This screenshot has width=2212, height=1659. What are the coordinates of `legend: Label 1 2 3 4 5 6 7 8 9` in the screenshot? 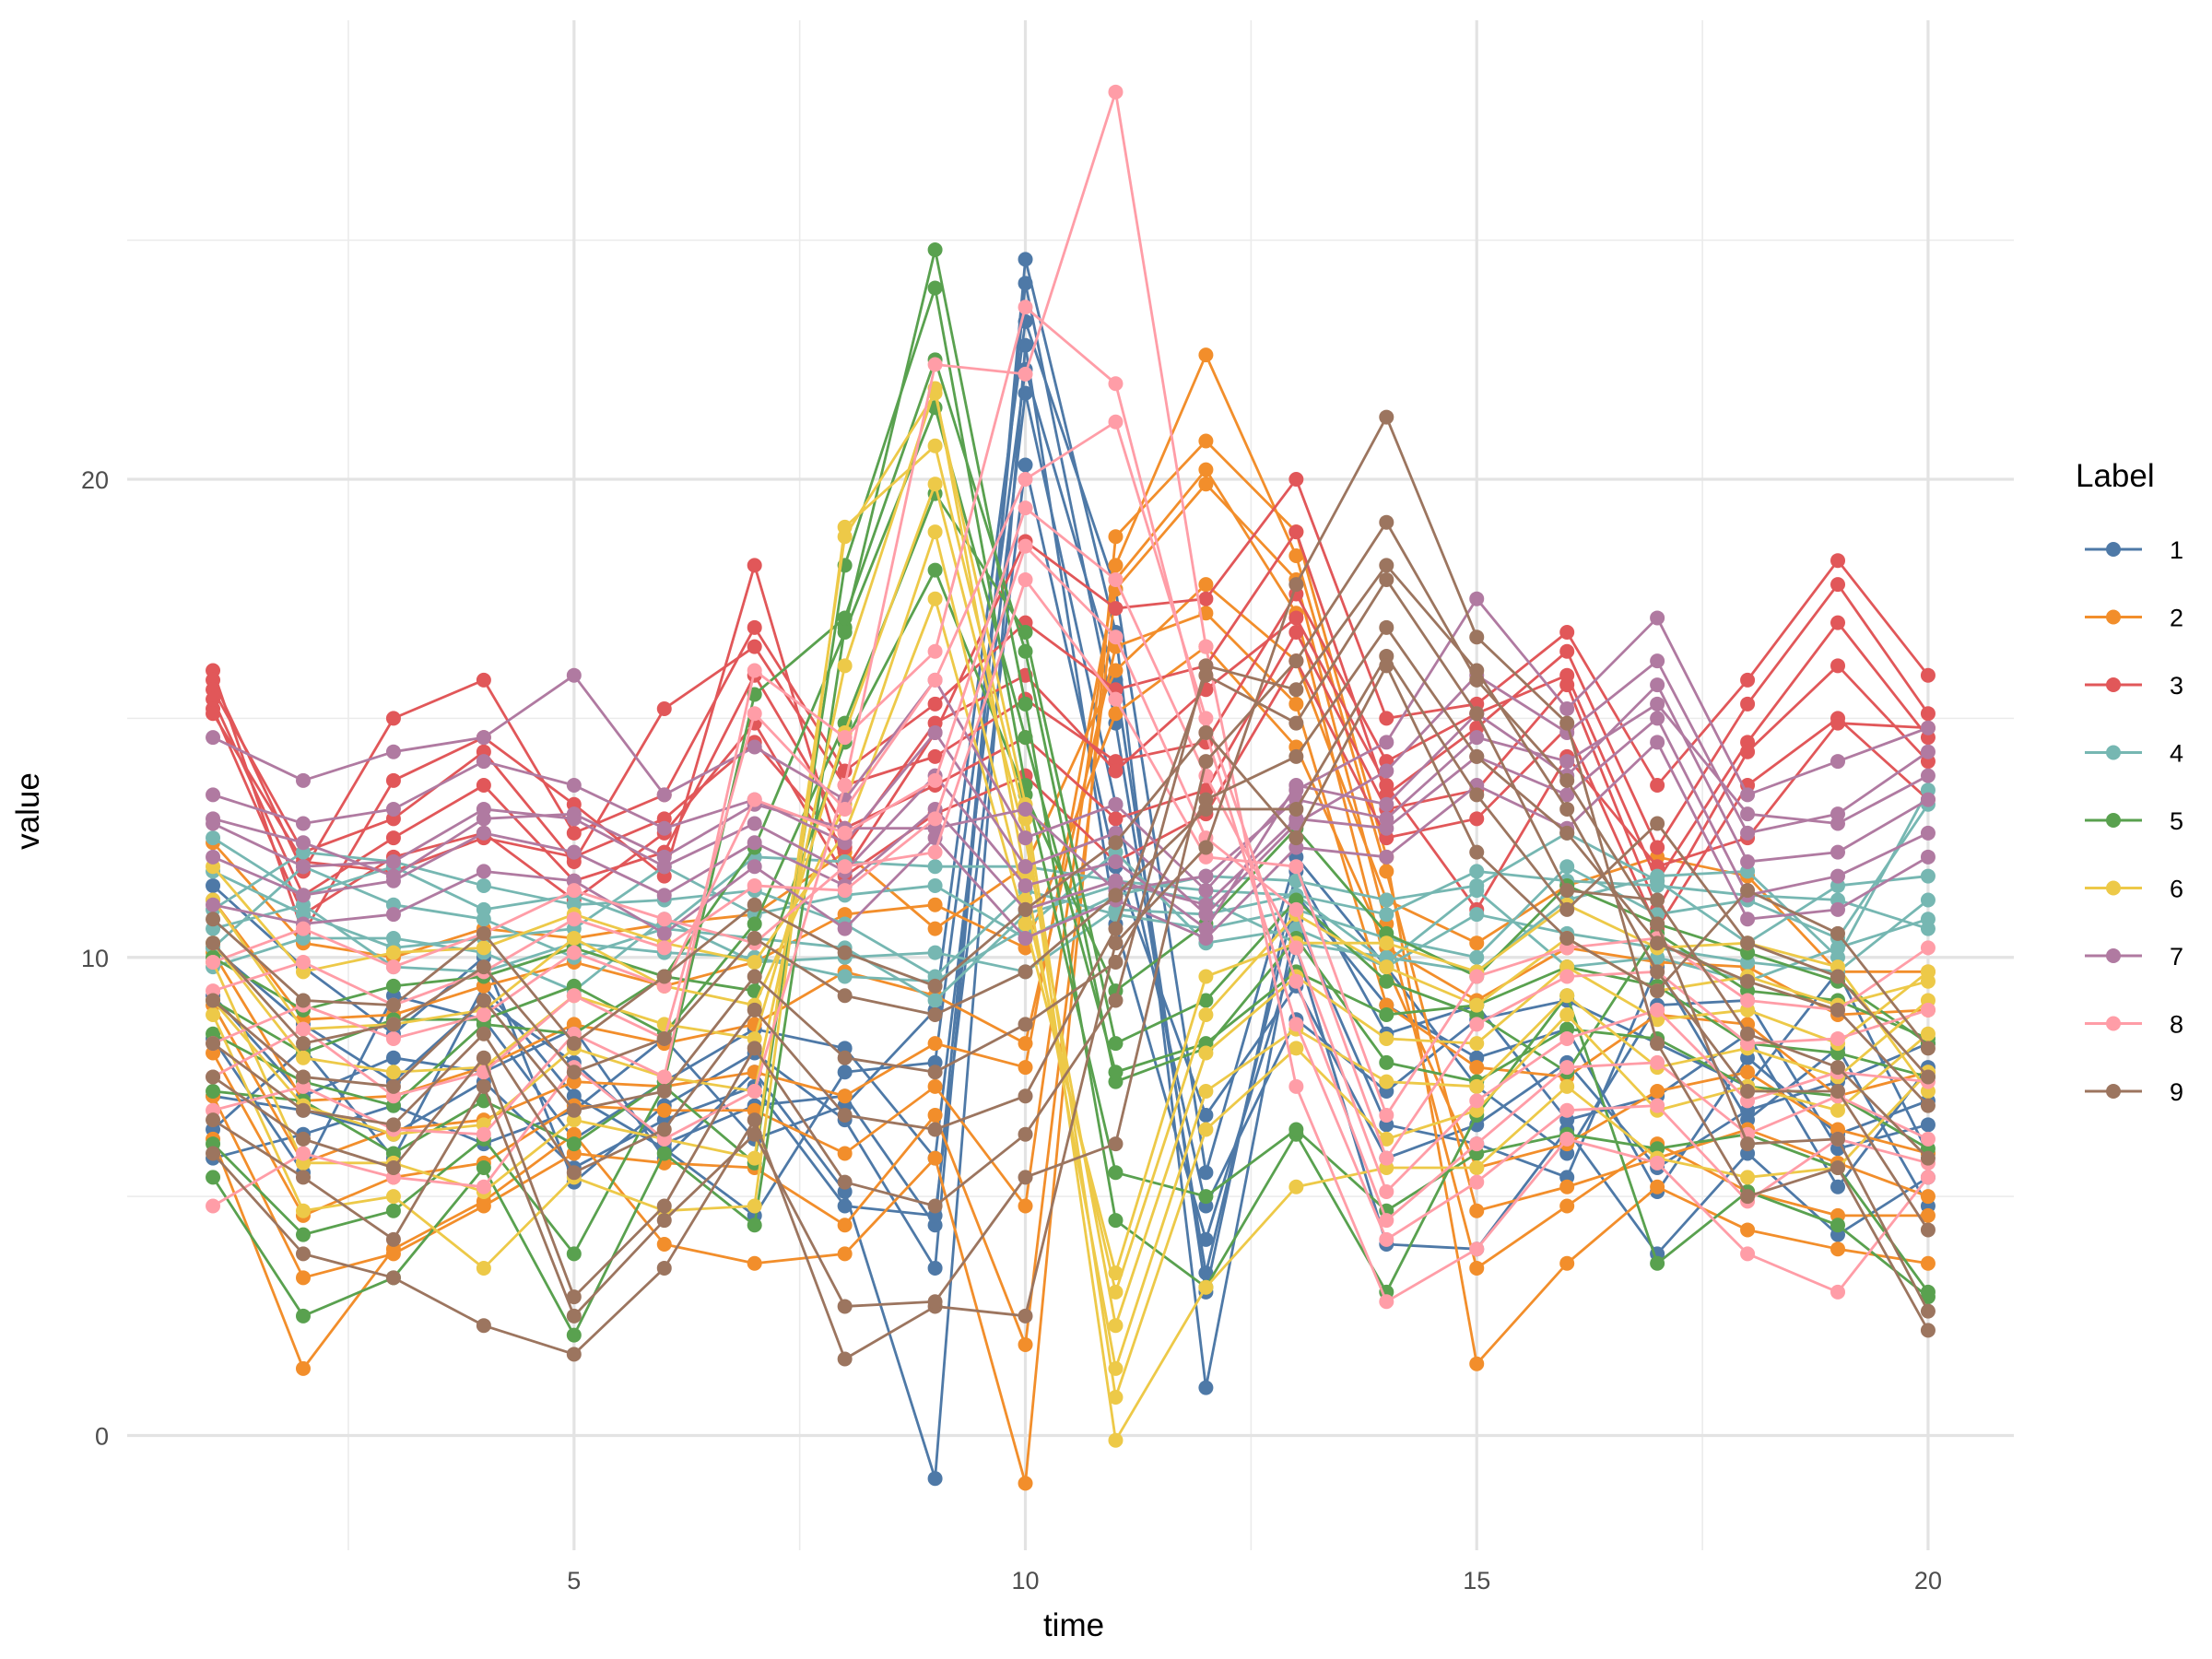 It's located at (2129, 782).